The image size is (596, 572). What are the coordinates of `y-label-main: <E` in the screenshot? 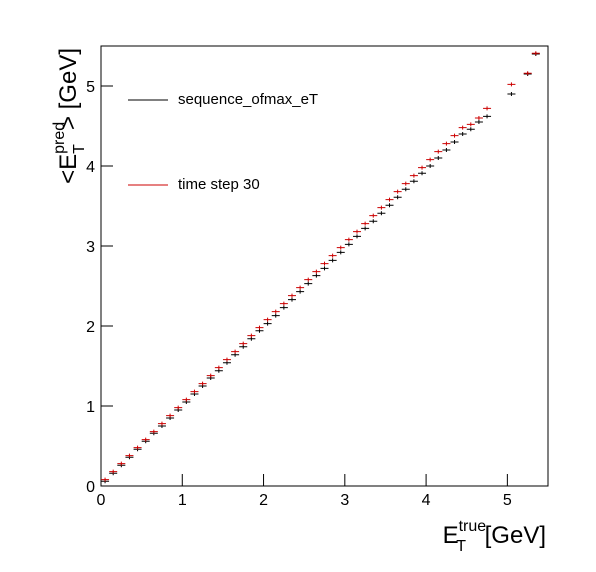 It's located at (68, 169).